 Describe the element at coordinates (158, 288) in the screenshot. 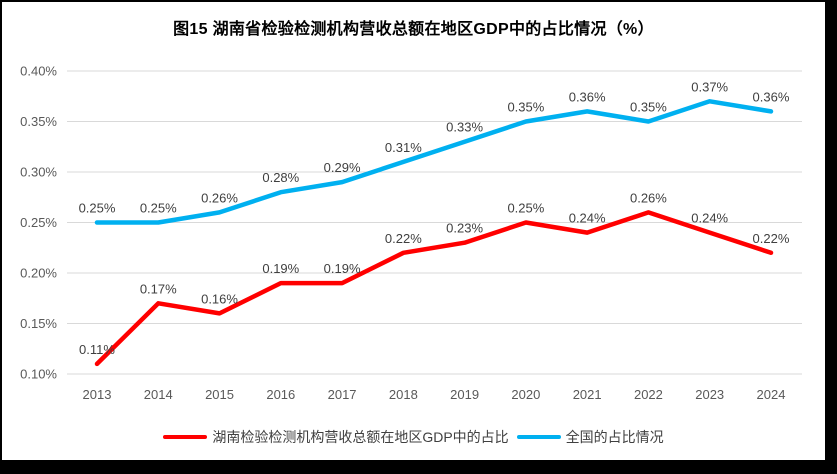

I see `data-label: 0.17%` at that location.